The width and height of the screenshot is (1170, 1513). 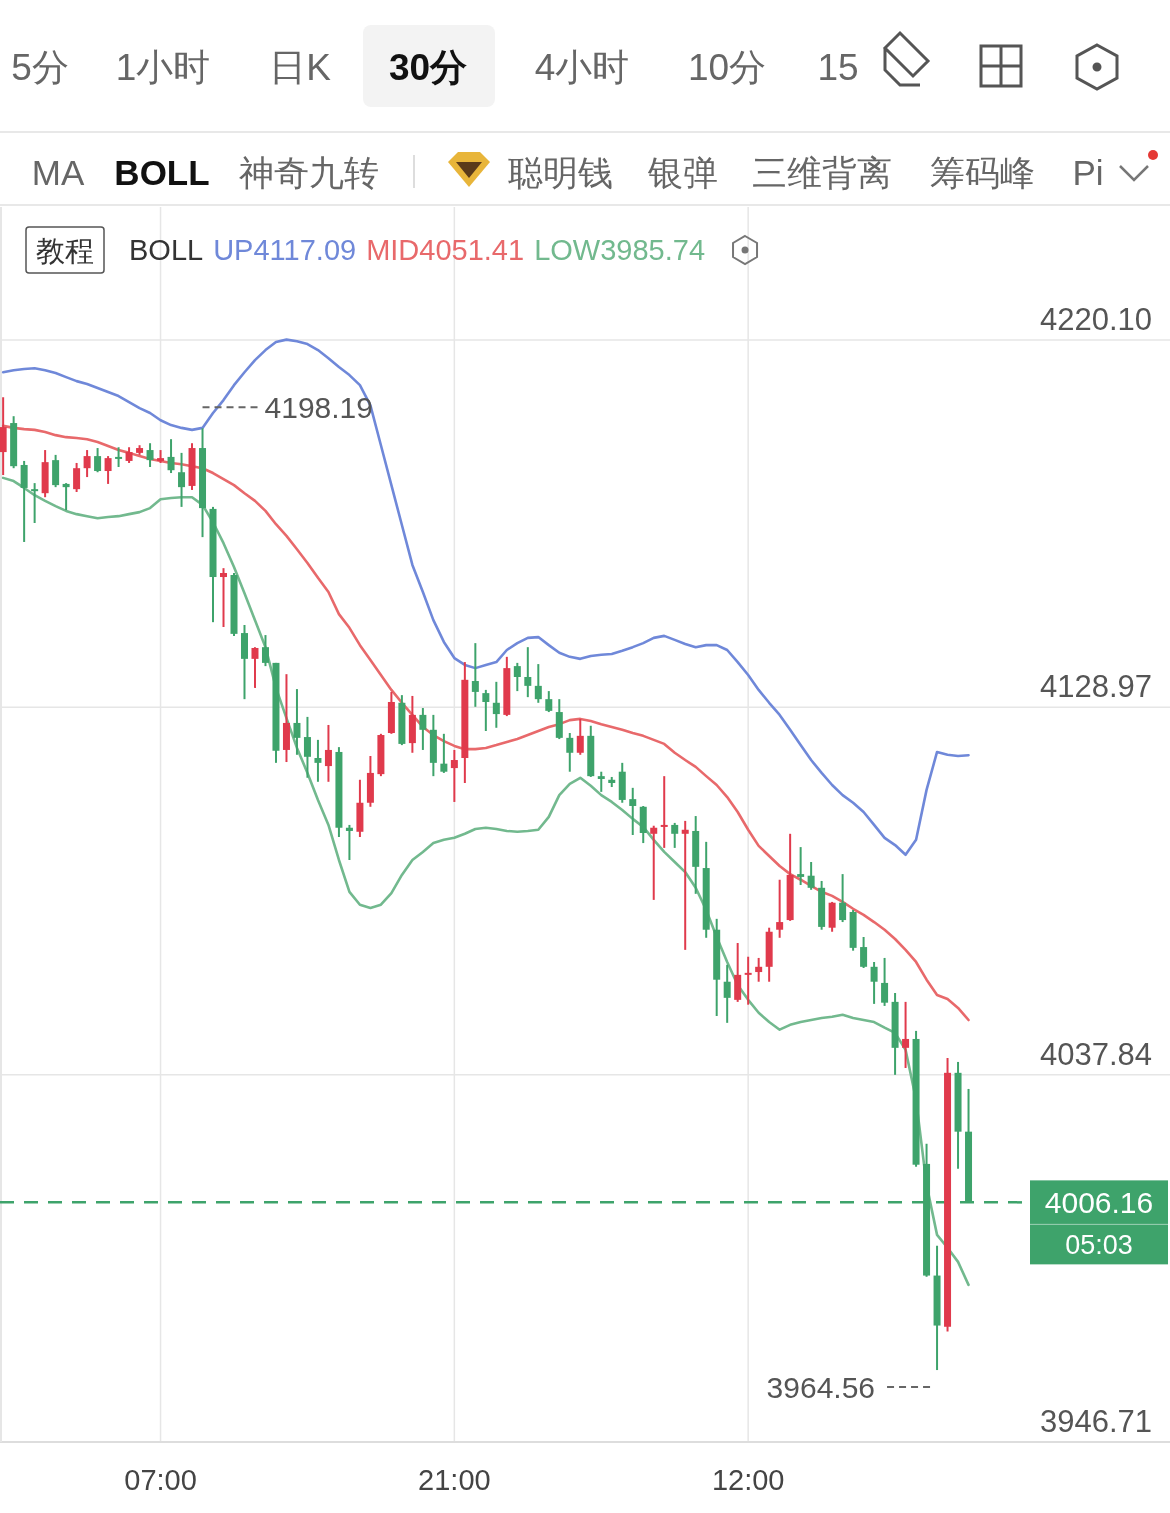 I want to click on text: 1小时, so click(x=163, y=67).